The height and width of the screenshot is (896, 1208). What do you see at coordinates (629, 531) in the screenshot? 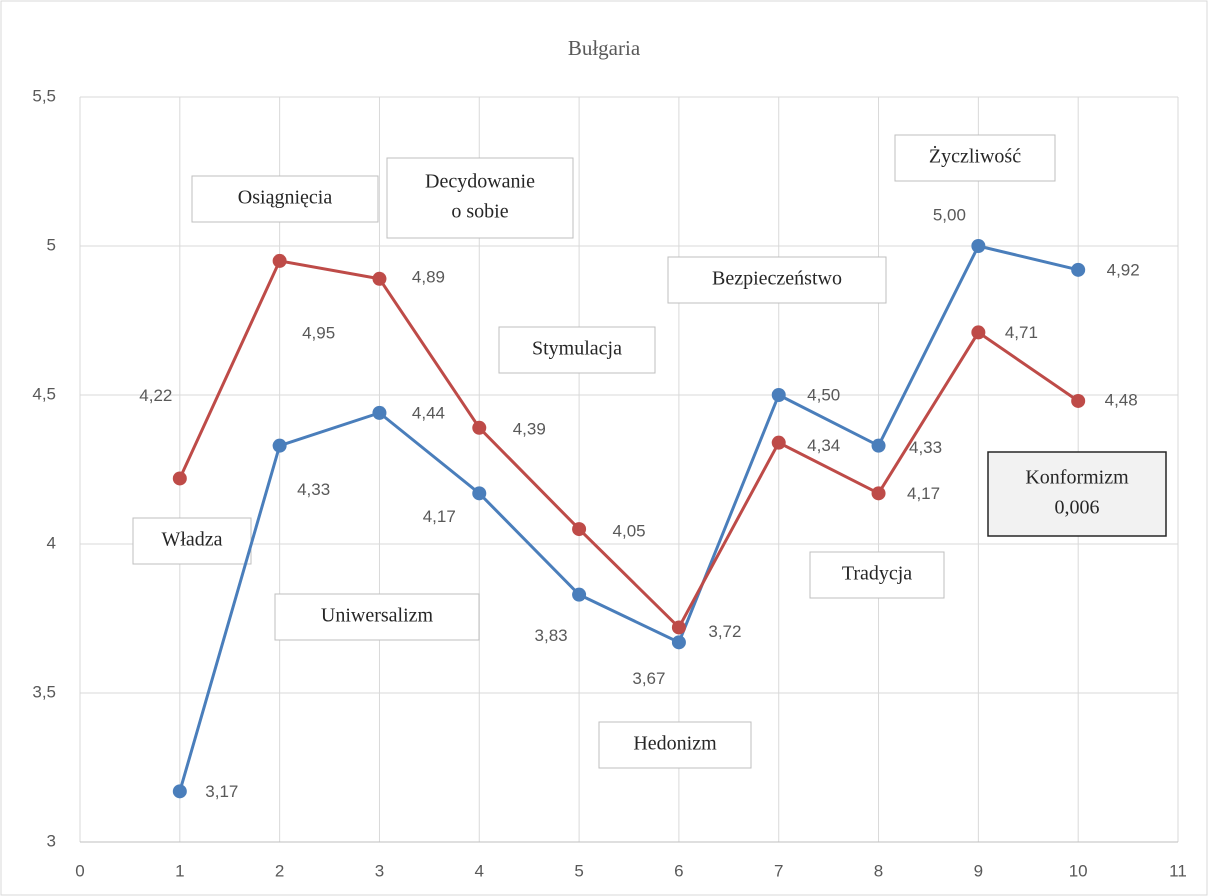
I see `data-label: 4,05` at bounding box center [629, 531].